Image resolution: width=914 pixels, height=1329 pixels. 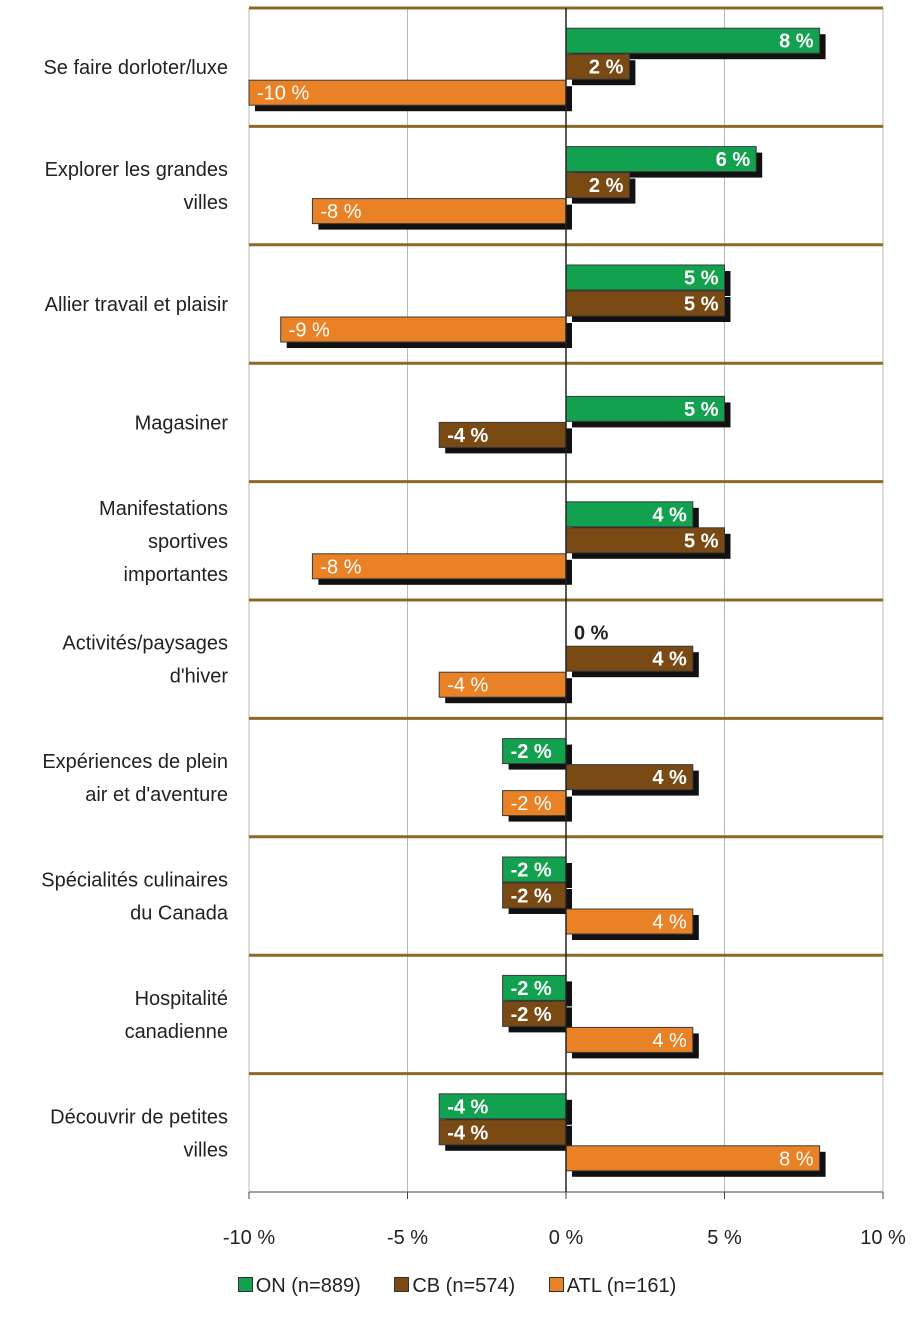 I want to click on category-label: du Canada, so click(x=179, y=914).